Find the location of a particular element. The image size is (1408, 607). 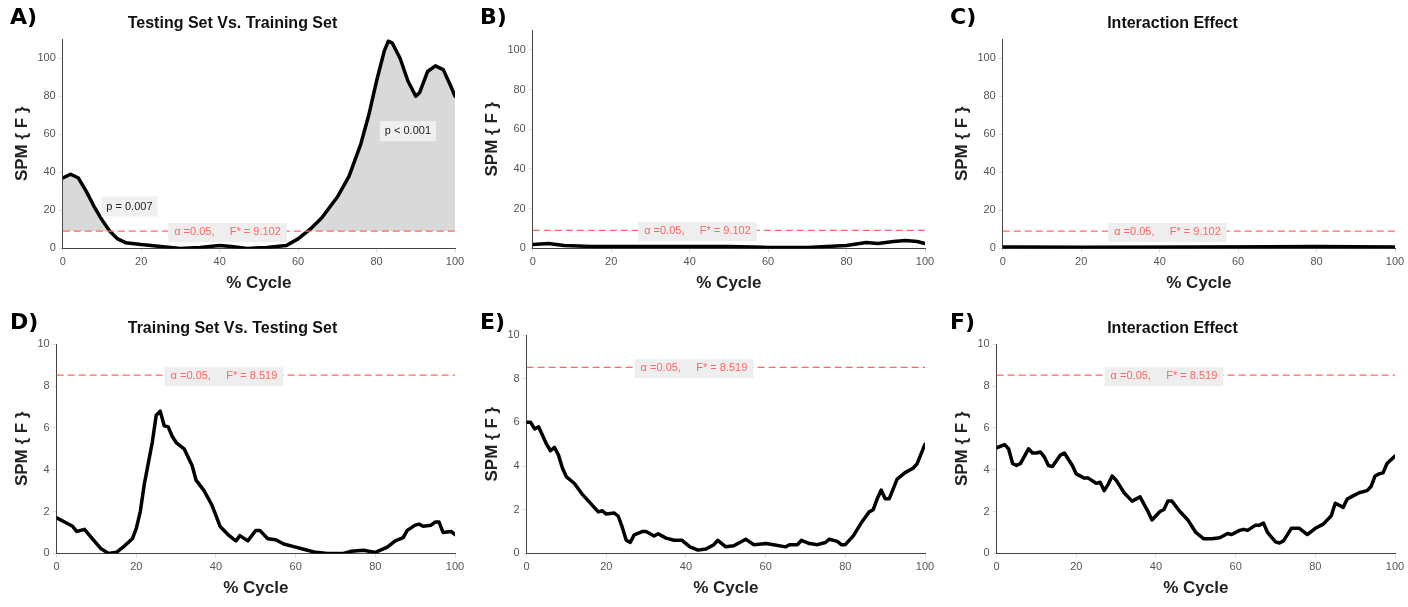

text: B) is located at coordinates (493, 16).